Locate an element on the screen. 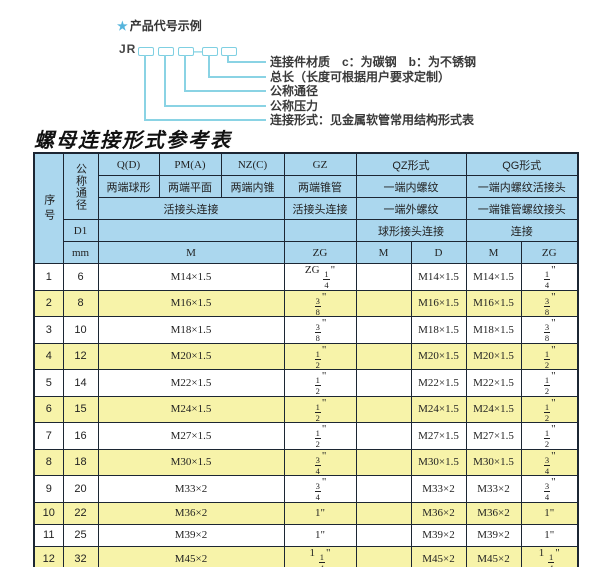 This screenshot has height=567, width=600. cell-qg-m: M33×2 is located at coordinates (493, 489).